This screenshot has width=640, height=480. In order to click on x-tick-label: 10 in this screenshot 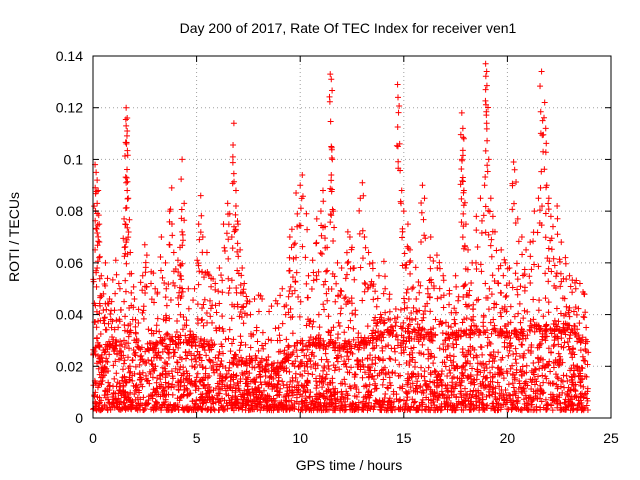, I will do `click(300, 438)`.